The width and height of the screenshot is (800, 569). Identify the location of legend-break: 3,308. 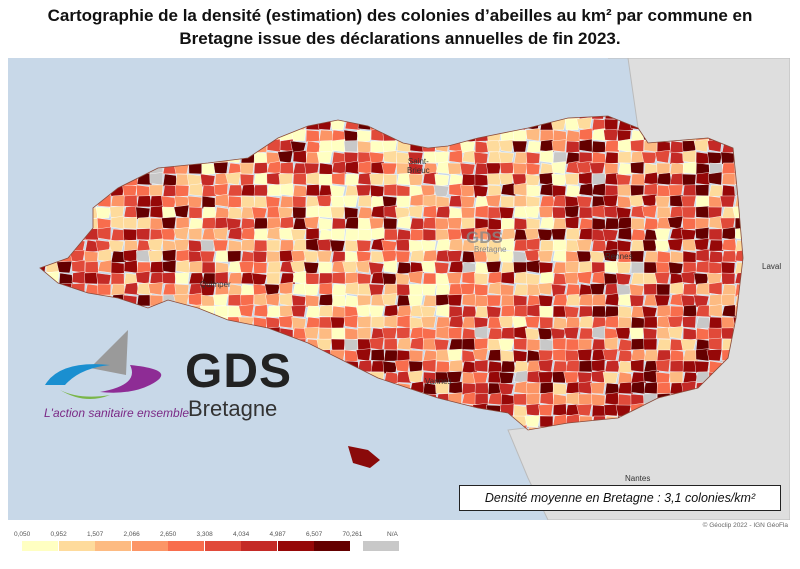
(204, 534).